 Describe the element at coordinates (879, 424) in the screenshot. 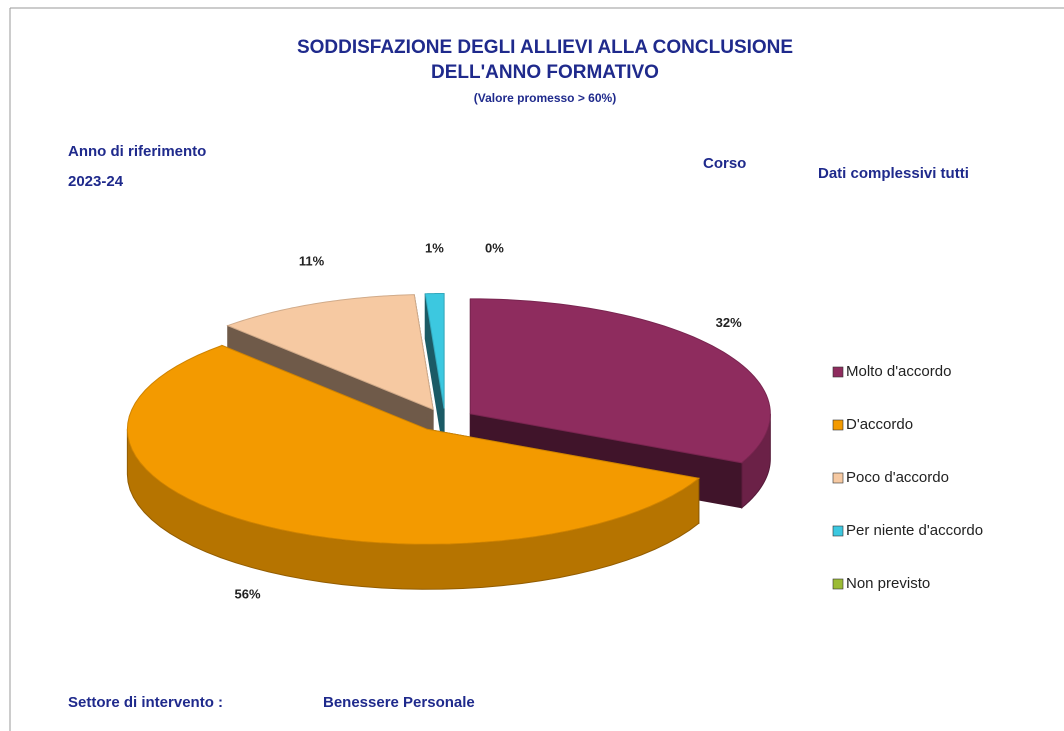

I see `legend-label: D'accordo` at that location.